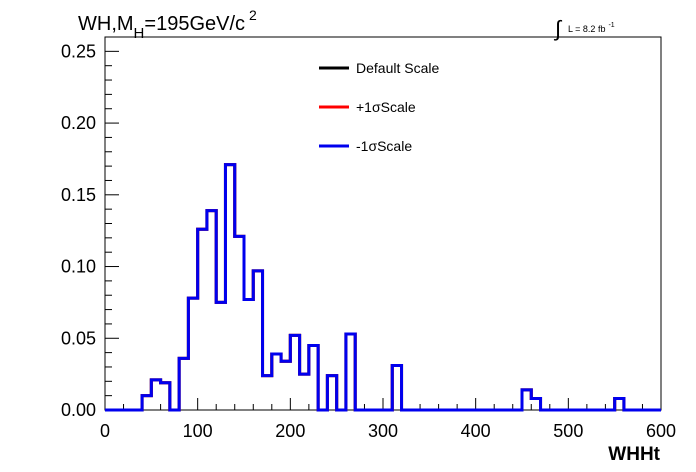 The image size is (696, 472). Describe the element at coordinates (78, 195) in the screenshot. I see `y-tick-label: 0.15` at that location.